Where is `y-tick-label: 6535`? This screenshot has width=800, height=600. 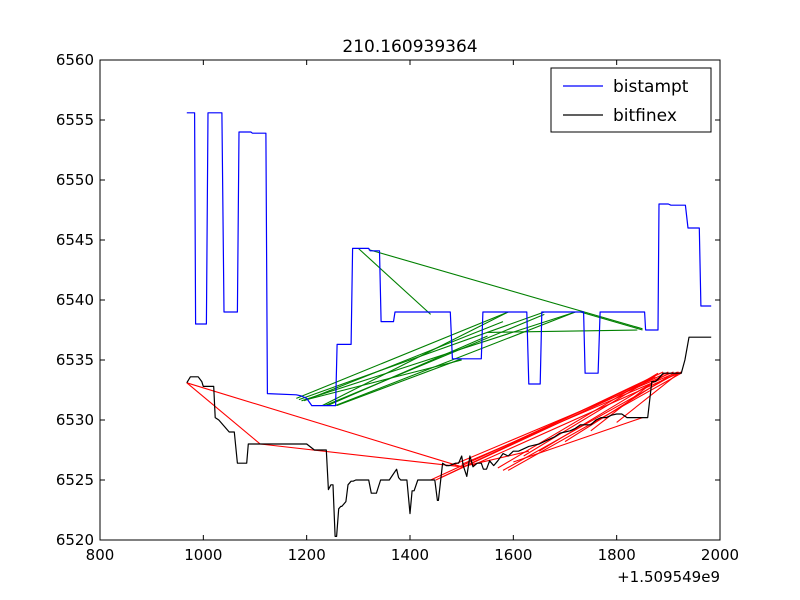
y-tick-label: 6535 is located at coordinates (75, 360).